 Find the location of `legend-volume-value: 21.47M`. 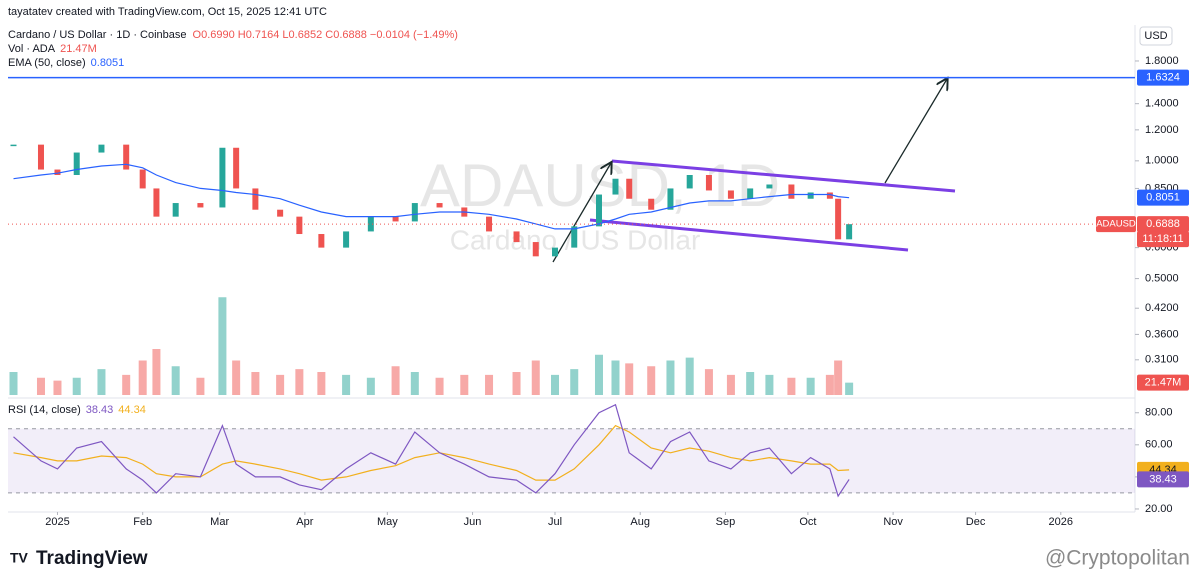

legend-volume-value: 21.47M is located at coordinates (78, 49).